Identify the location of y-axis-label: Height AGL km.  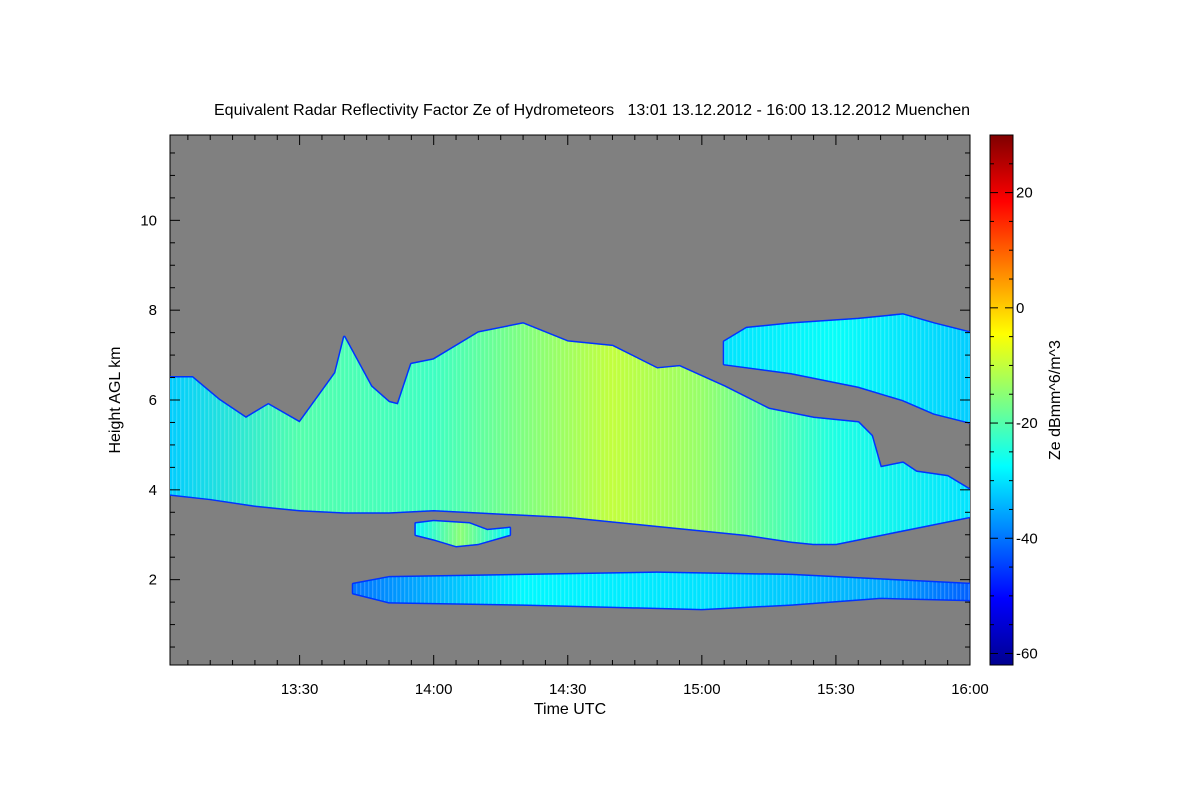
(115, 399).